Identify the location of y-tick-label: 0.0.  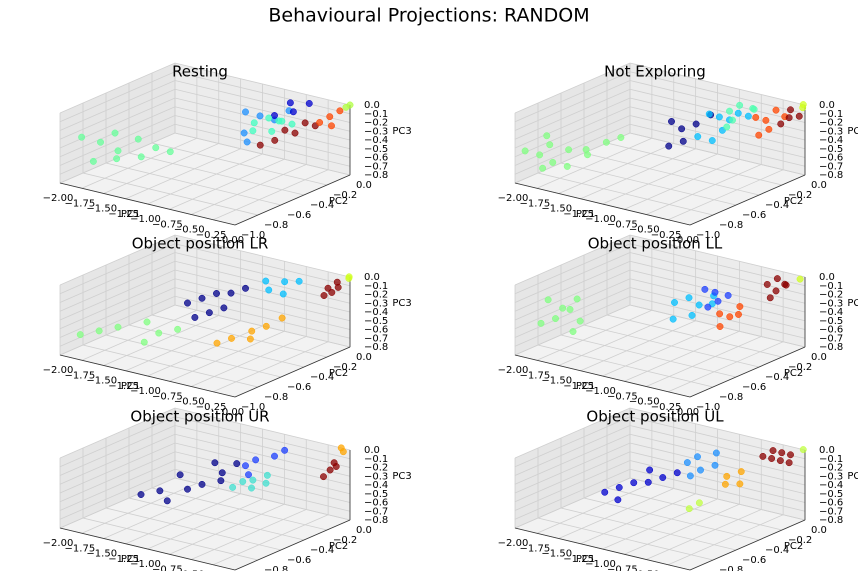
(819, 357).